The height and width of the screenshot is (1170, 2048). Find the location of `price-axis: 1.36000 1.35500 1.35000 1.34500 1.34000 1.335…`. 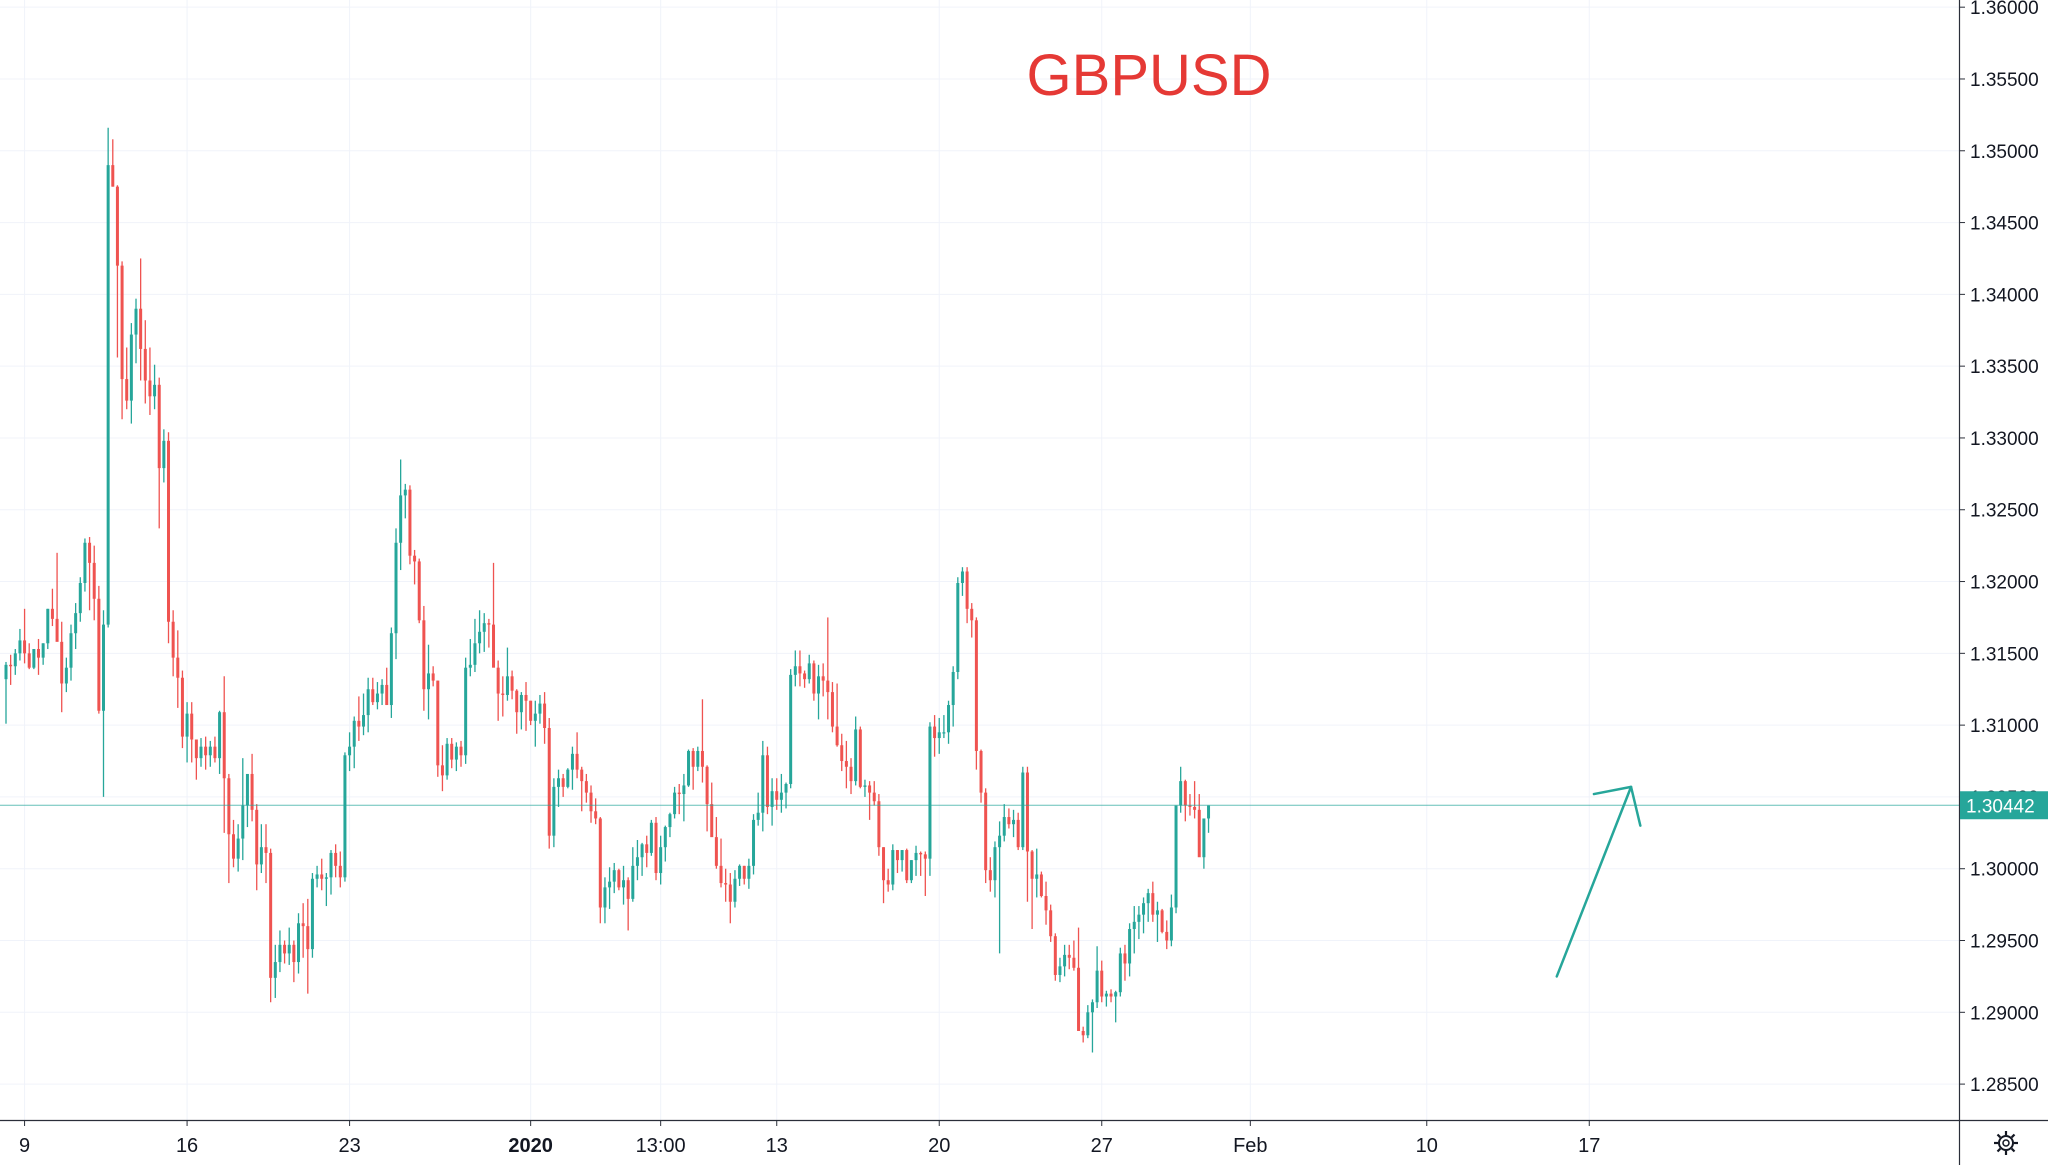

price-axis: 1.36000 1.35500 1.35000 1.34500 1.34000 1.335… is located at coordinates (1999, 548).